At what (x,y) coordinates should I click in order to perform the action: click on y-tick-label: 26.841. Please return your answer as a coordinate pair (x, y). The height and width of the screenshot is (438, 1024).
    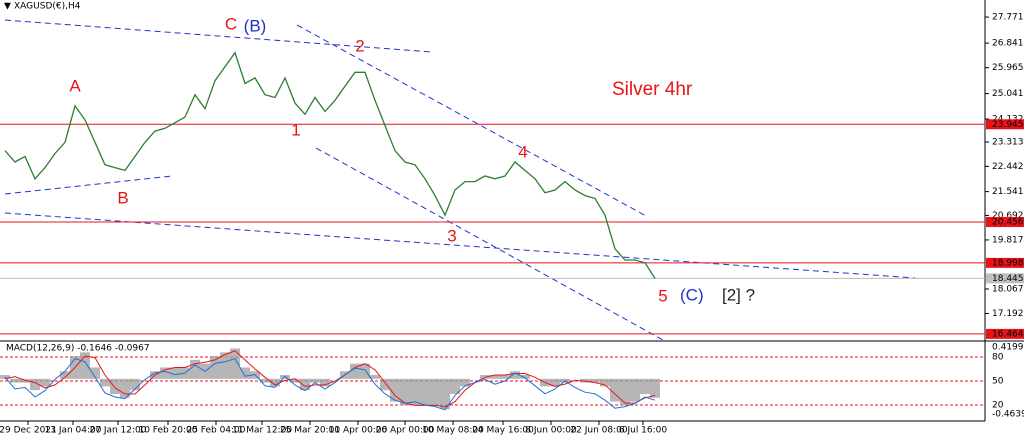
    Looking at the image, I should click on (1008, 44).